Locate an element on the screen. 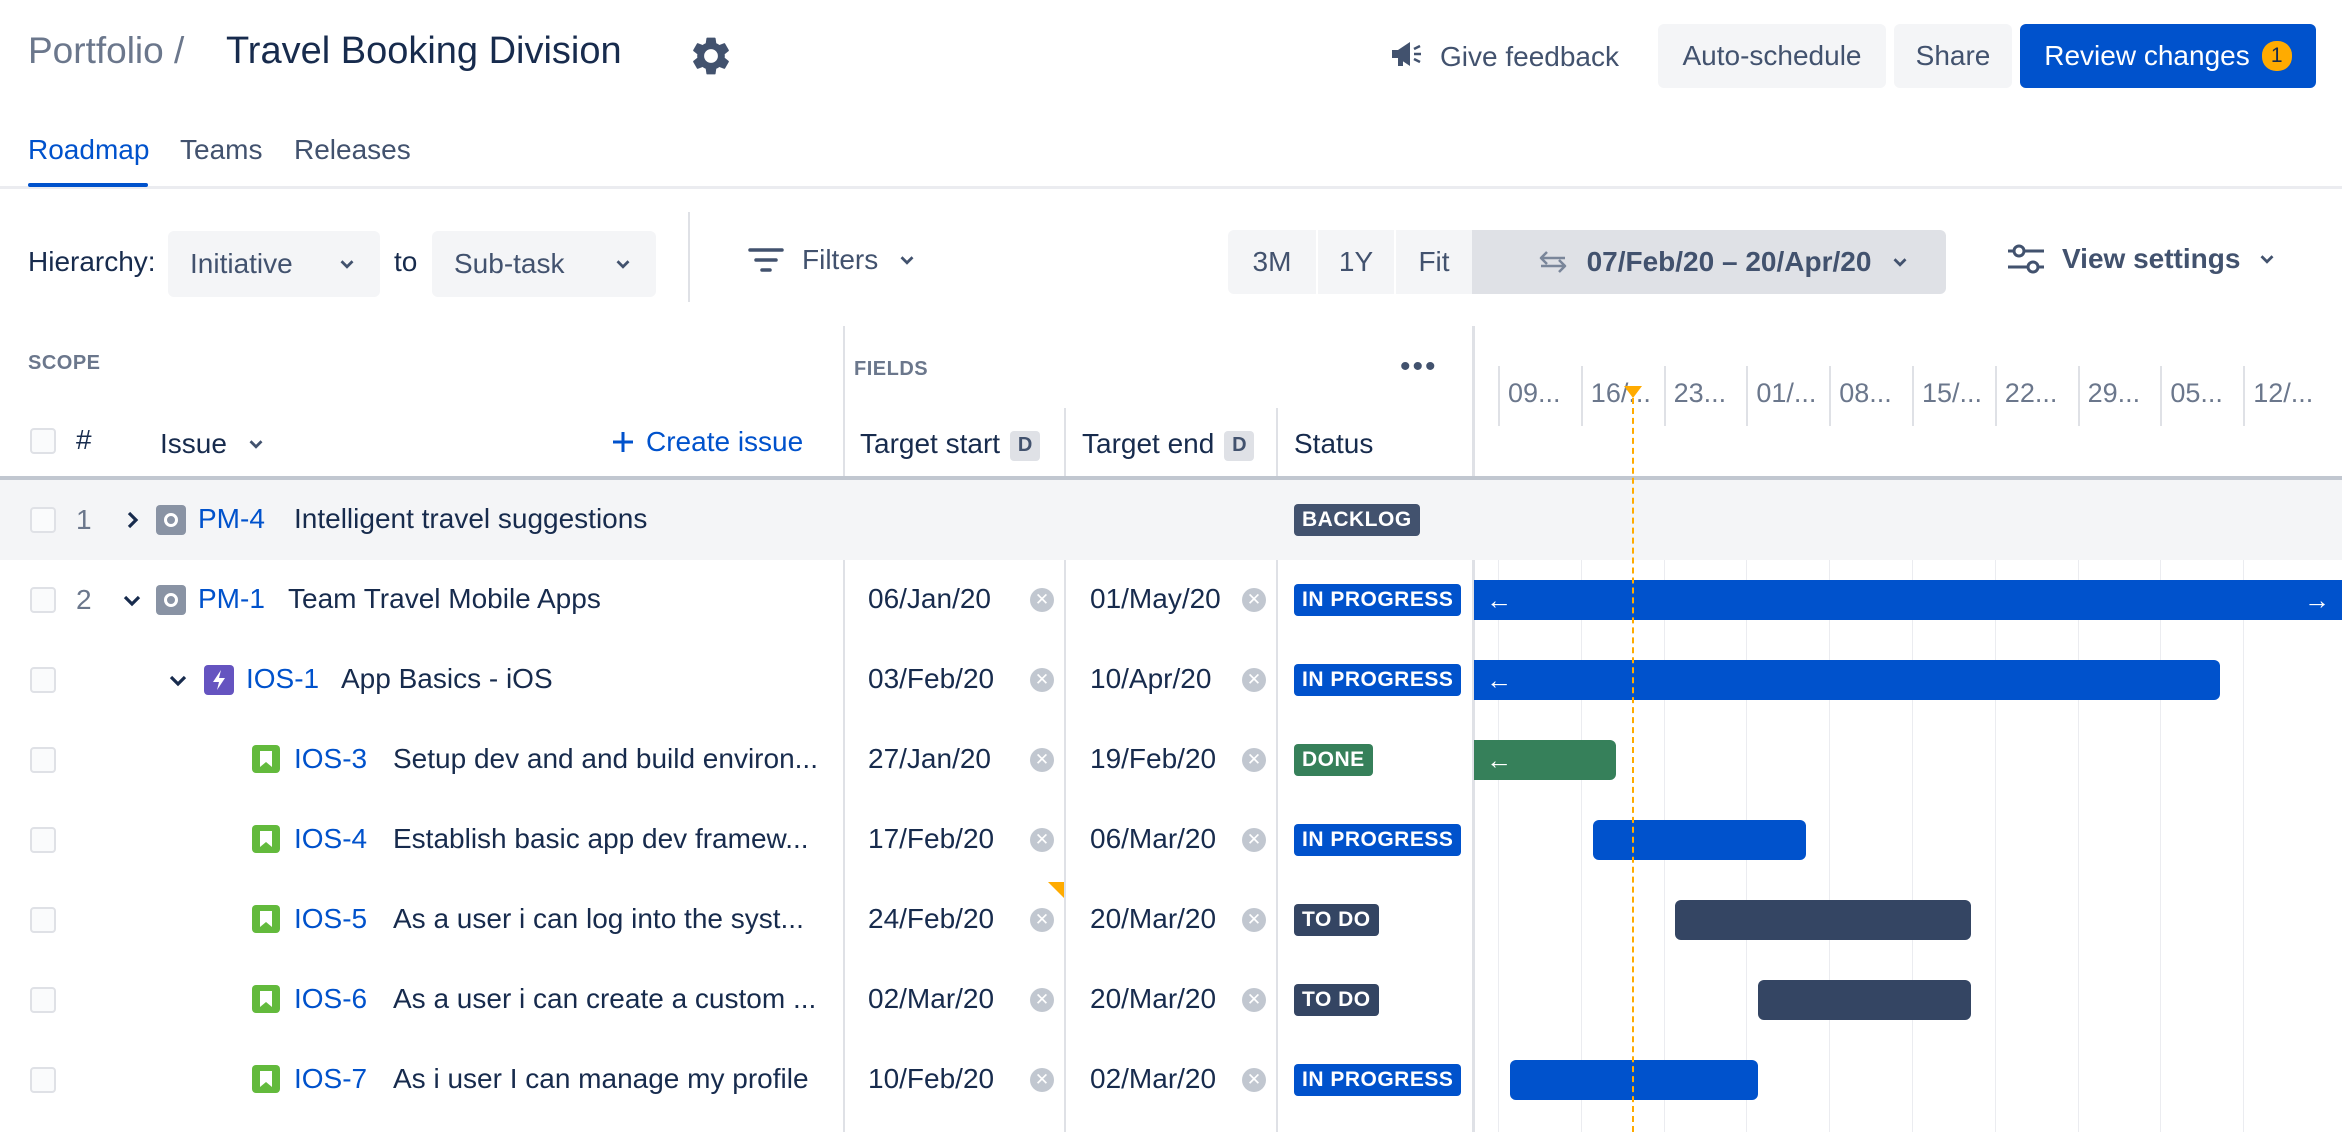 This screenshot has height=1132, width=2342. target-start-value: 03/Feb/20 is located at coordinates (931, 678).